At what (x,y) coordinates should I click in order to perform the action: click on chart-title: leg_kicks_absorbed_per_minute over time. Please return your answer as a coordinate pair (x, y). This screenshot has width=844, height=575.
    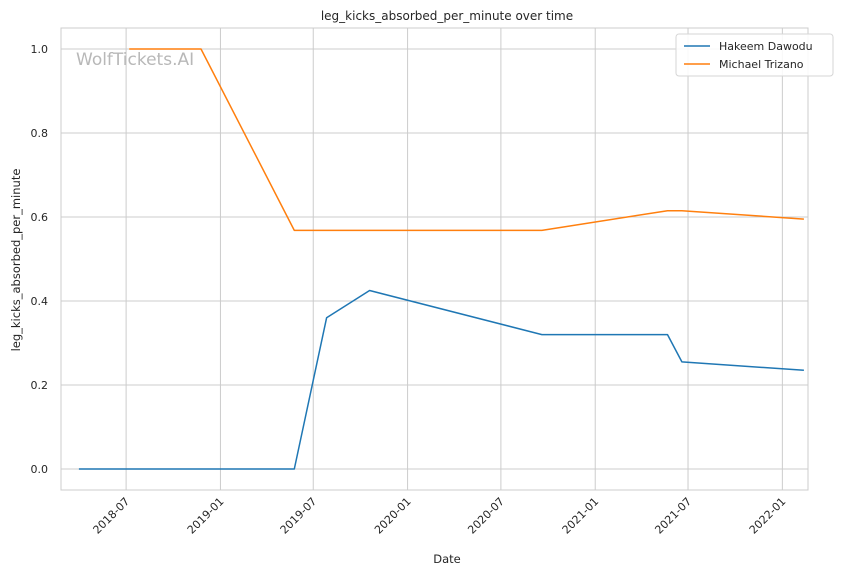
    Looking at the image, I should click on (447, 16).